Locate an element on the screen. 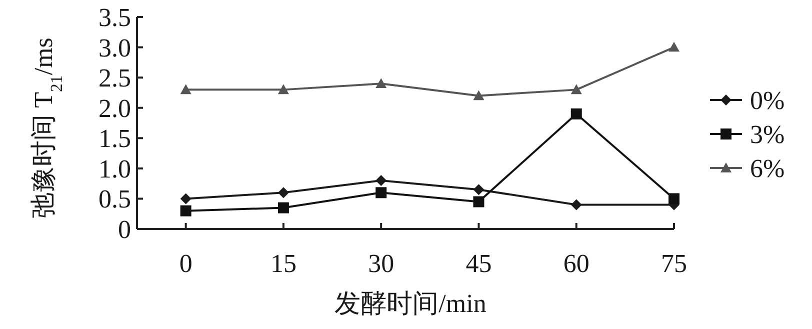 This screenshot has width=812, height=329. x-tick-label: 30 is located at coordinates (381, 263).